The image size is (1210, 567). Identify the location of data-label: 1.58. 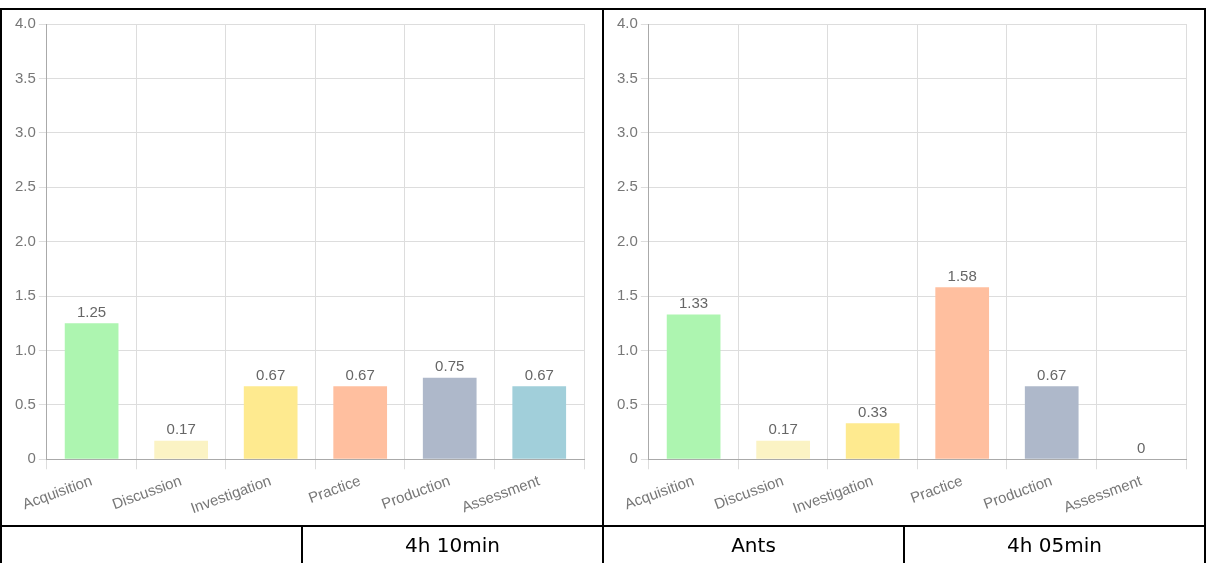
(962, 275).